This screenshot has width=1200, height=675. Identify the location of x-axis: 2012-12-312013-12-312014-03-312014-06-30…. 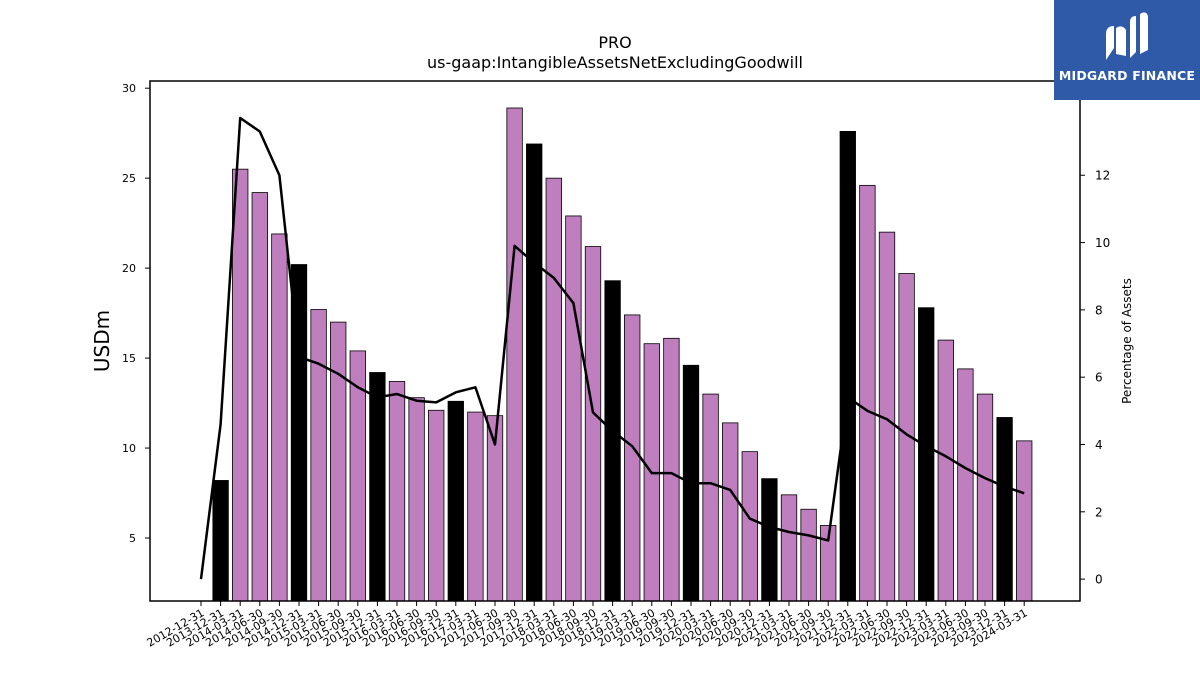
(587, 625).